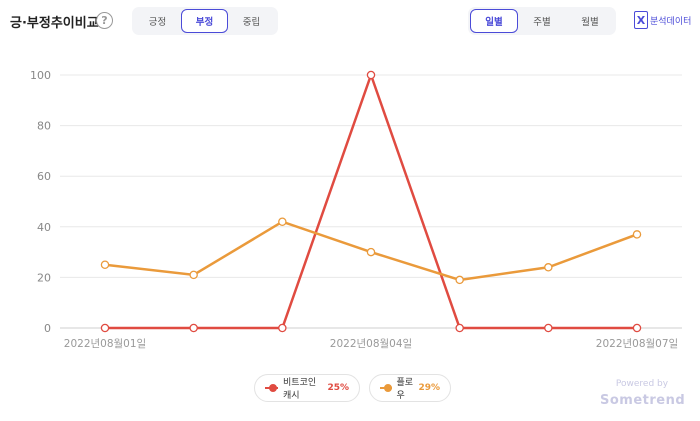 This screenshot has width=700, height=421. I want to click on y-tick-label: 100, so click(40, 75).